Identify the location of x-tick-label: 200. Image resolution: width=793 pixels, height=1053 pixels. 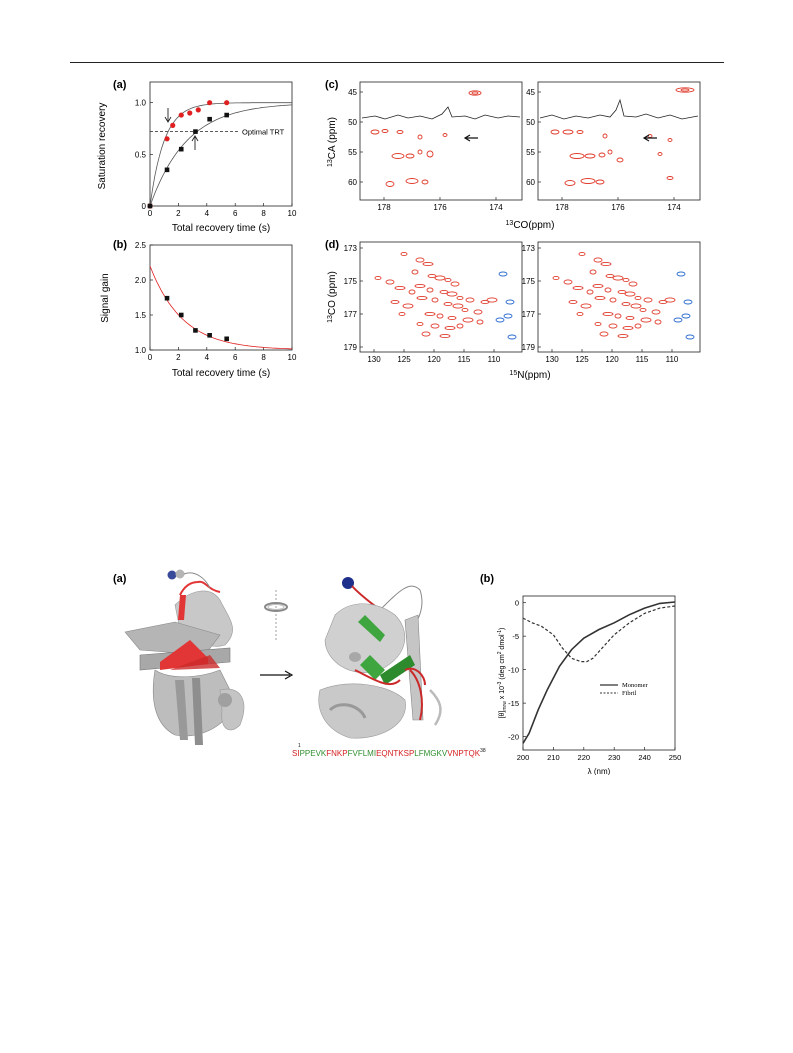
(523, 757).